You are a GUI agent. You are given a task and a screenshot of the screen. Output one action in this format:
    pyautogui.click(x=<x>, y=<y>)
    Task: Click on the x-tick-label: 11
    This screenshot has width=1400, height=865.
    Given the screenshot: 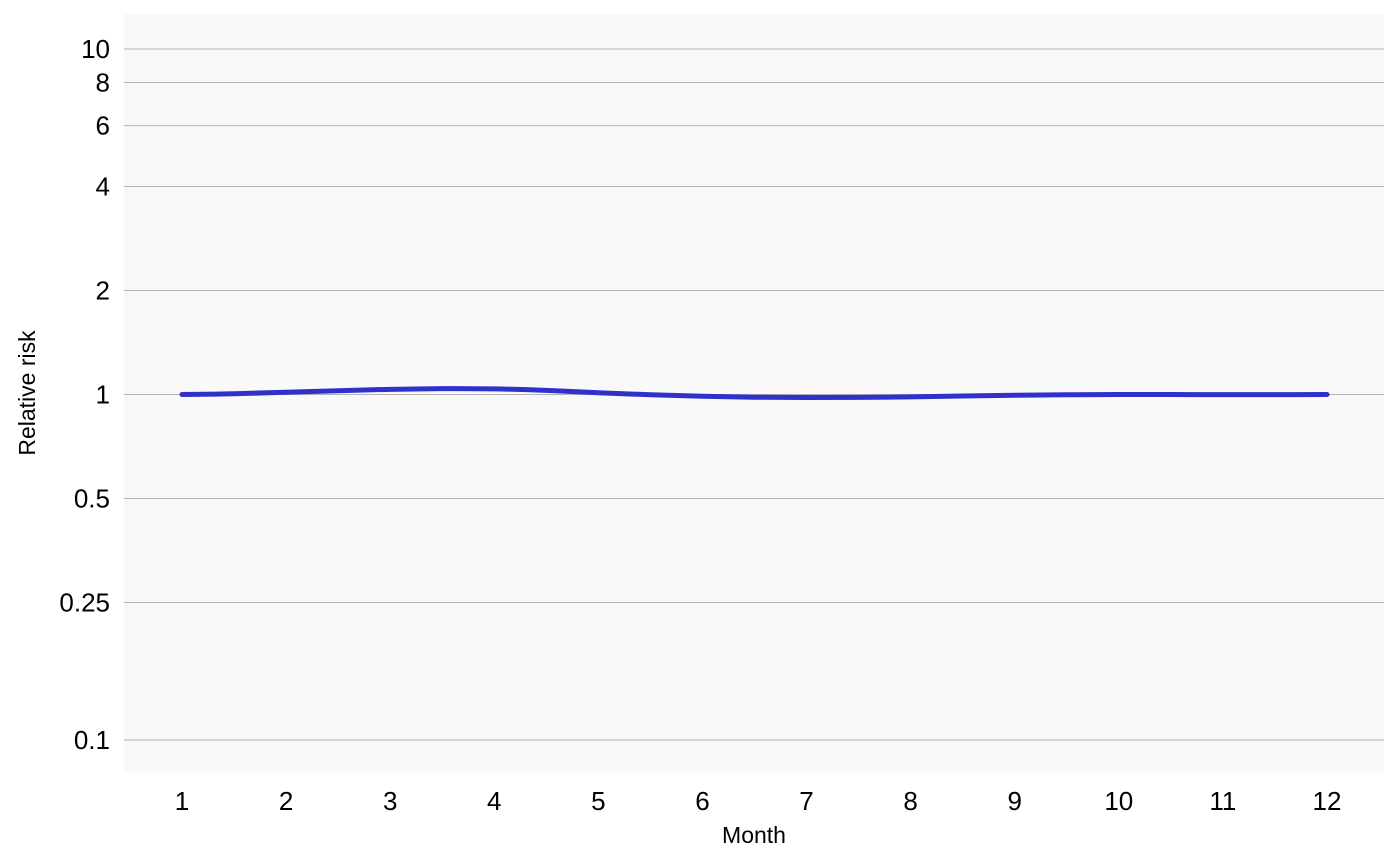 What is the action you would take?
    pyautogui.click(x=1222, y=801)
    